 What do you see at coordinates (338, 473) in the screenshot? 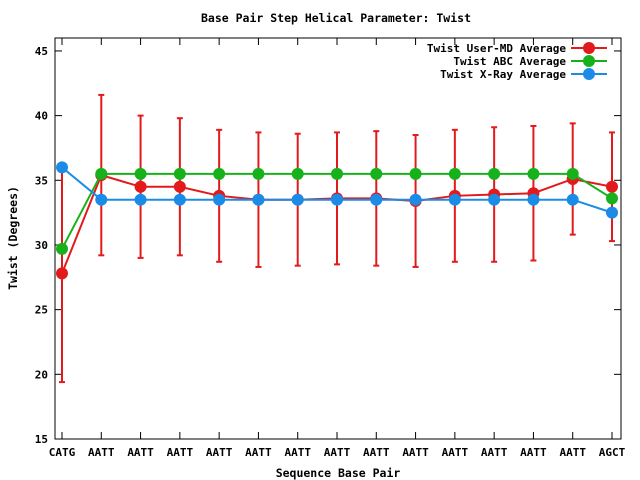
I see `x-axis-label: Sequence Base Pair` at bounding box center [338, 473].